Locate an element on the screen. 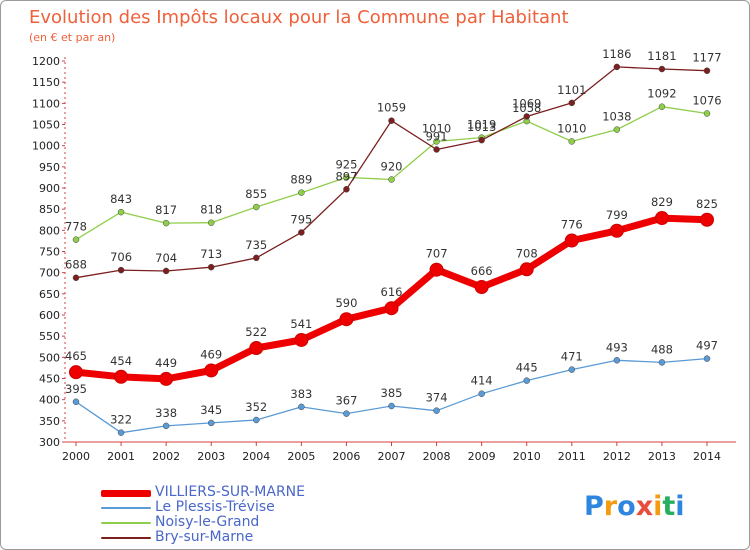 Image resolution: width=750 pixels, height=550 pixels. data-label: 493 is located at coordinates (617, 347).